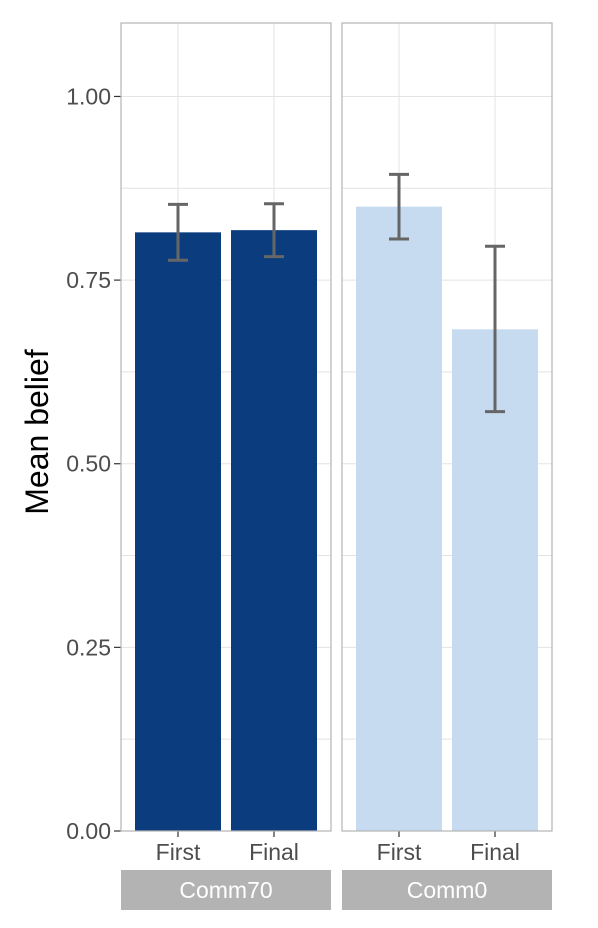  What do you see at coordinates (88, 464) in the screenshot?
I see `y-tick-label: 0.50` at bounding box center [88, 464].